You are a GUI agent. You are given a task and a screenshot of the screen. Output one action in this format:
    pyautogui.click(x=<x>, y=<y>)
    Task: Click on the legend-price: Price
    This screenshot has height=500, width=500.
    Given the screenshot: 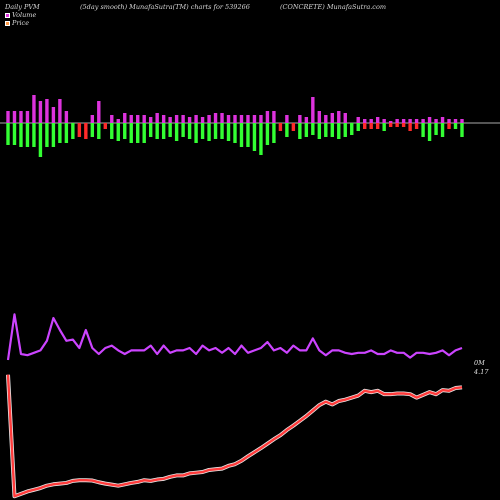 What is the action you would take?
    pyautogui.click(x=17, y=23)
    